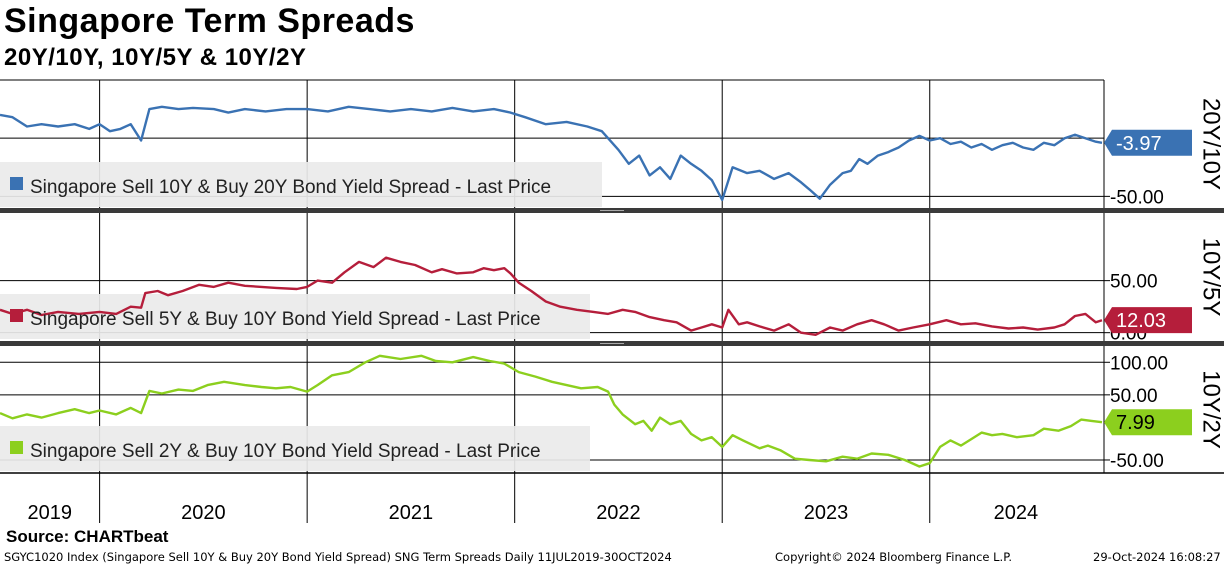 The height and width of the screenshot is (566, 1224). What do you see at coordinates (1157, 557) in the screenshot?
I see `footer-timestamp: 29-Oct-2024 16:08:27` at bounding box center [1157, 557].